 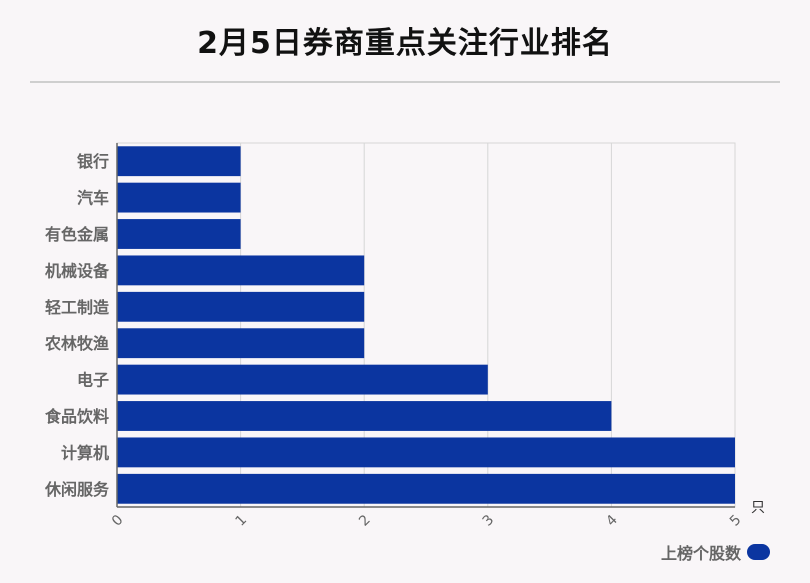 I want to click on legend-swatch, so click(x=758, y=552).